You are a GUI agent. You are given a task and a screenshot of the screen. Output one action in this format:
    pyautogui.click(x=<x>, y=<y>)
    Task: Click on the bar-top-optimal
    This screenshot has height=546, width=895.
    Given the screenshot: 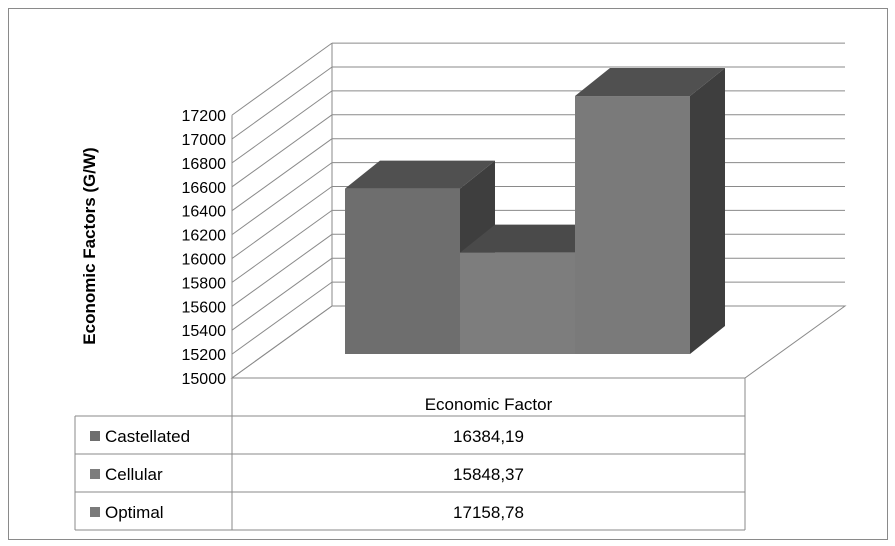 What is the action you would take?
    pyautogui.click(x=650, y=82)
    